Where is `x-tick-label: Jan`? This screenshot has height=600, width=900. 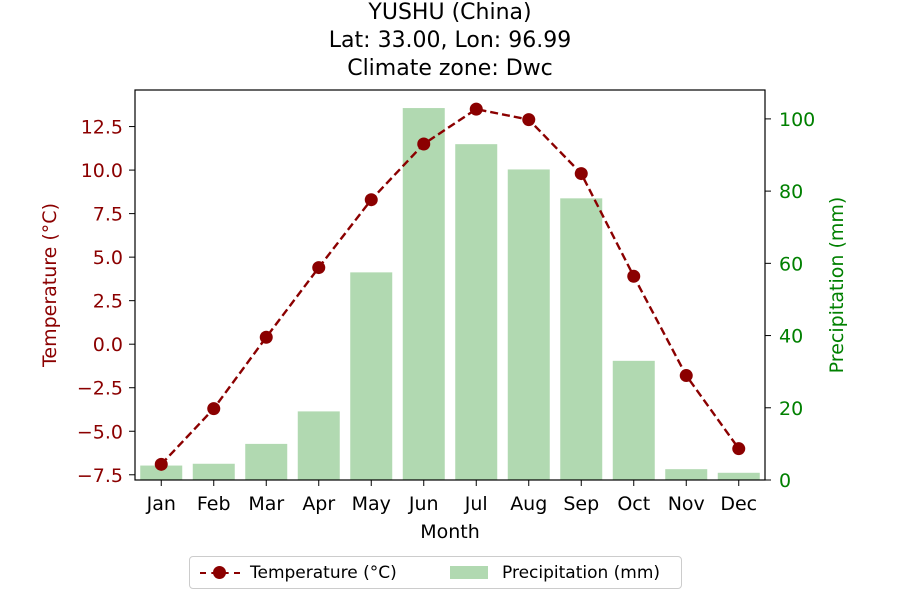
x-tick-label: Jan is located at coordinates (161, 504).